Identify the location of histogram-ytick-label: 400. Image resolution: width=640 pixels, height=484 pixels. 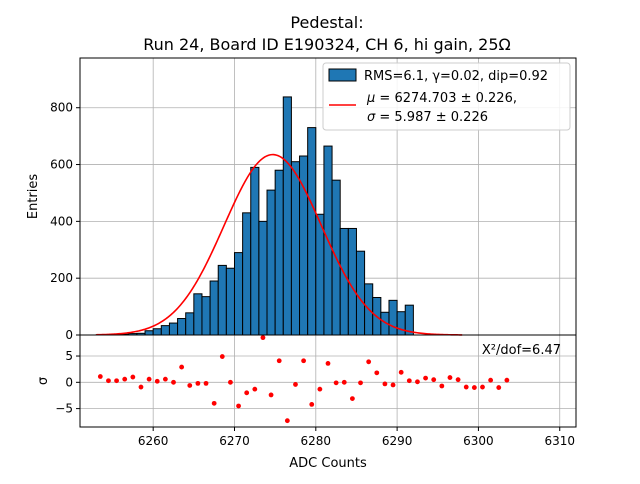
(61, 221).